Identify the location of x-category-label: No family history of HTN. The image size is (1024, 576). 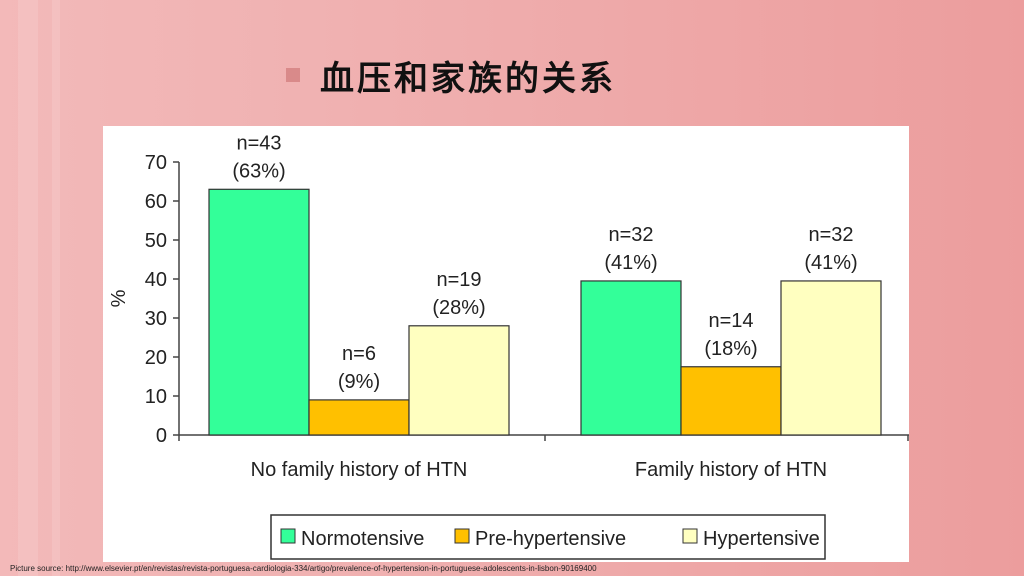
(359, 470).